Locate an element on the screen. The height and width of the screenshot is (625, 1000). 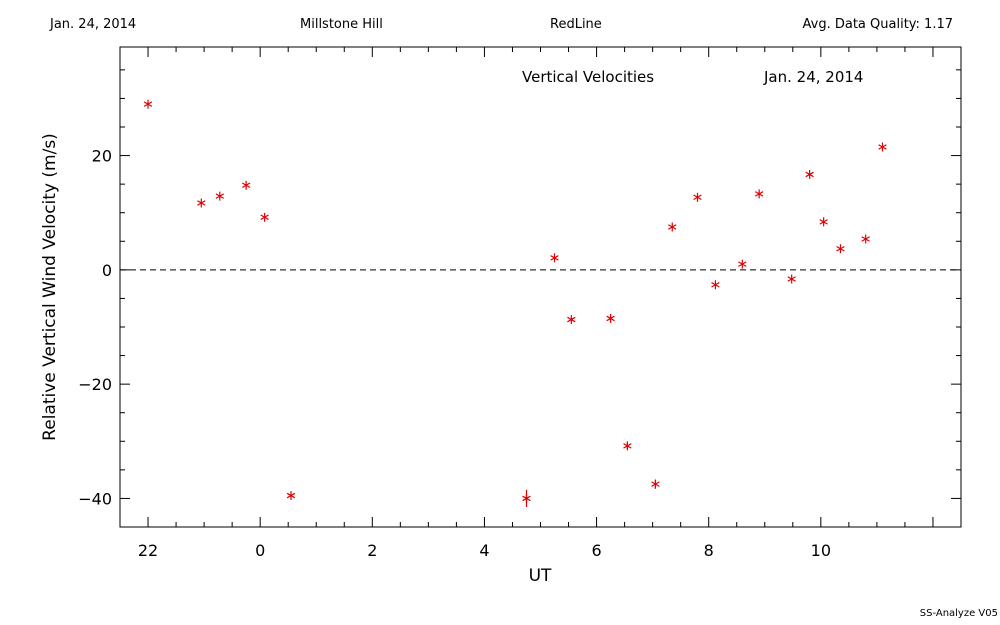
chart-subtitle: Jan. 24, 2014 is located at coordinates (813, 77).